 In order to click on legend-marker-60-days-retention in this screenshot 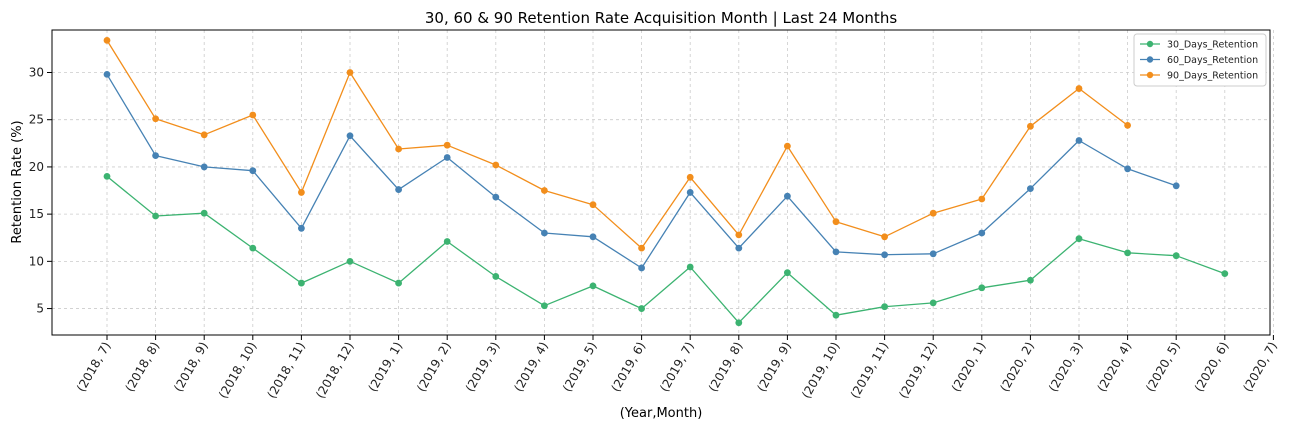, I will do `click(1150, 59)`.